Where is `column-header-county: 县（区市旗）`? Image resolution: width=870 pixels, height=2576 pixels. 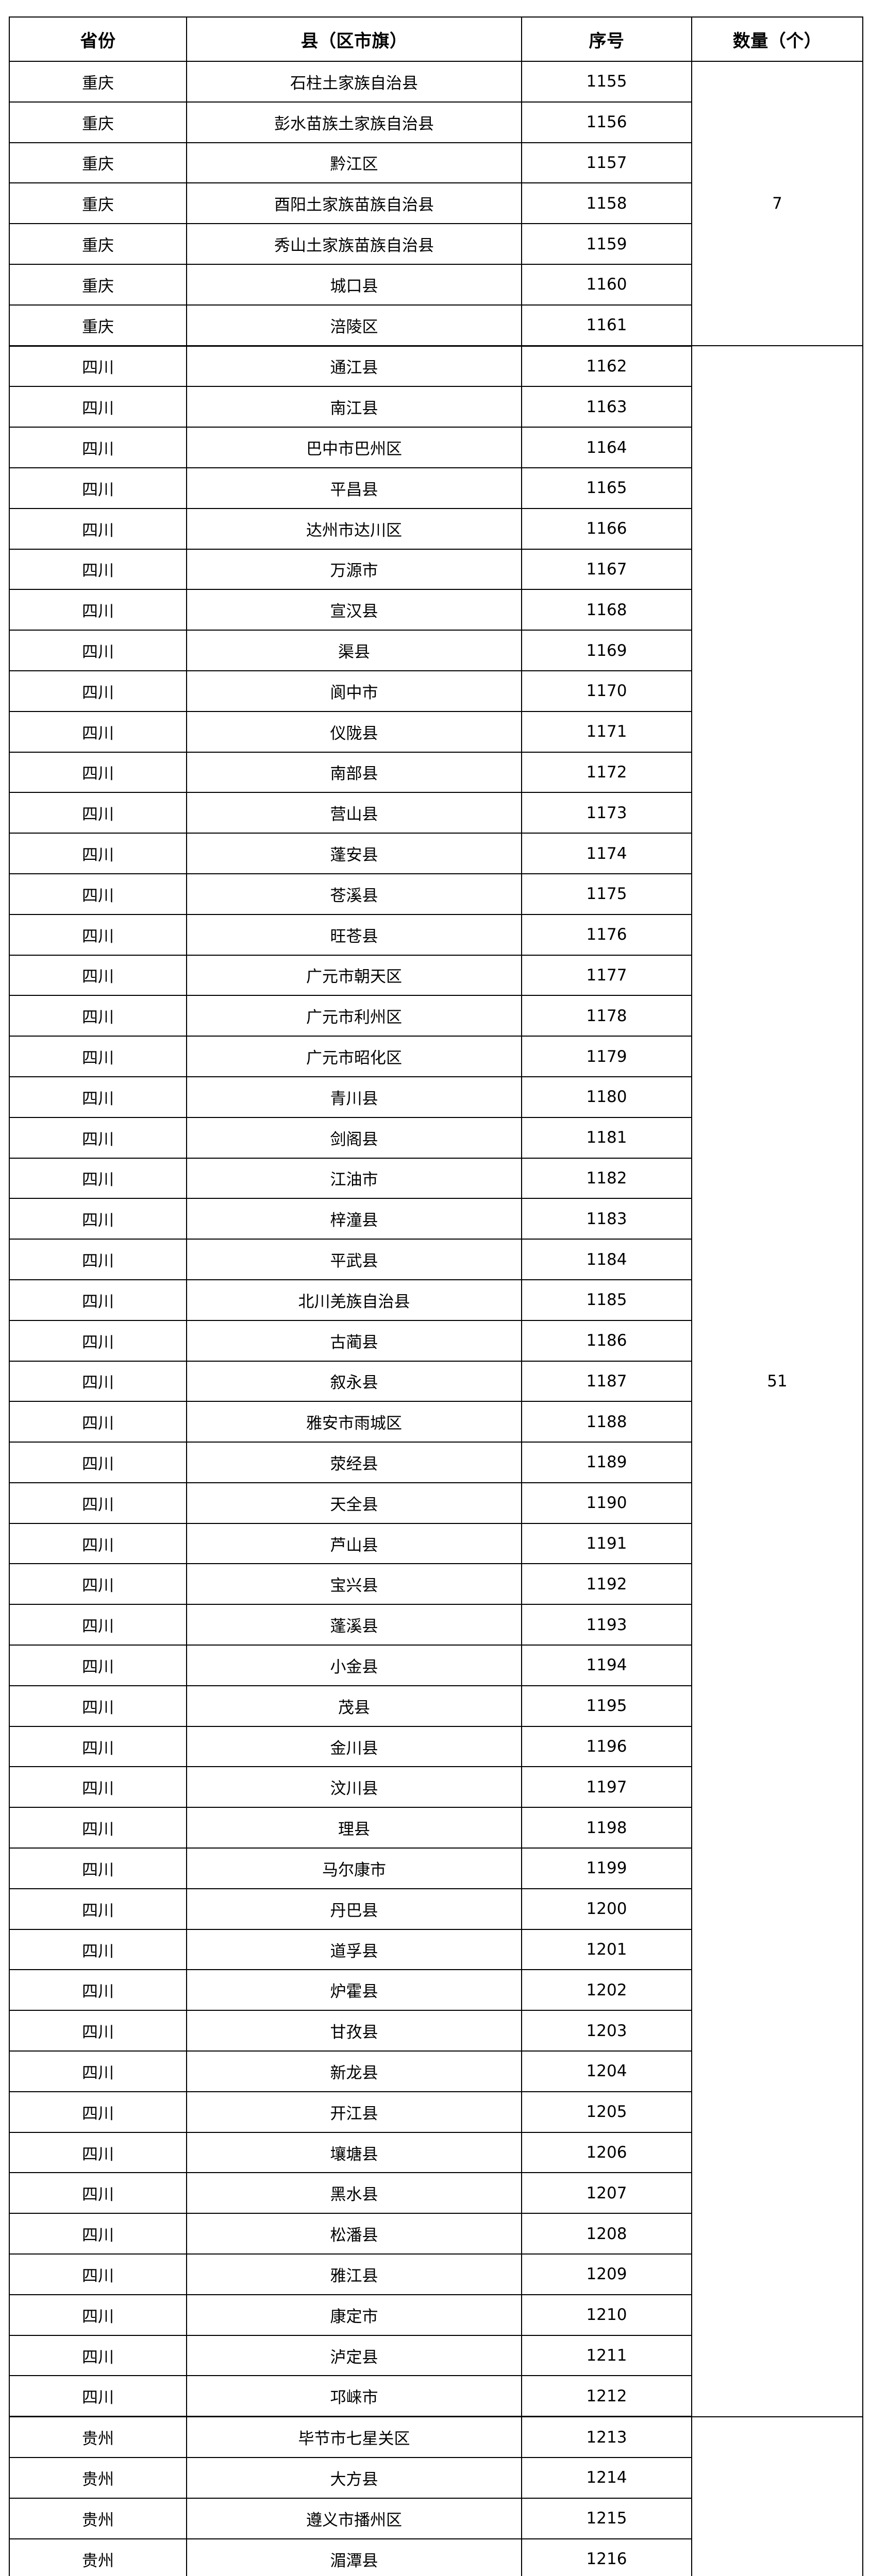 column-header-county: 县（区市旗） is located at coordinates (354, 39).